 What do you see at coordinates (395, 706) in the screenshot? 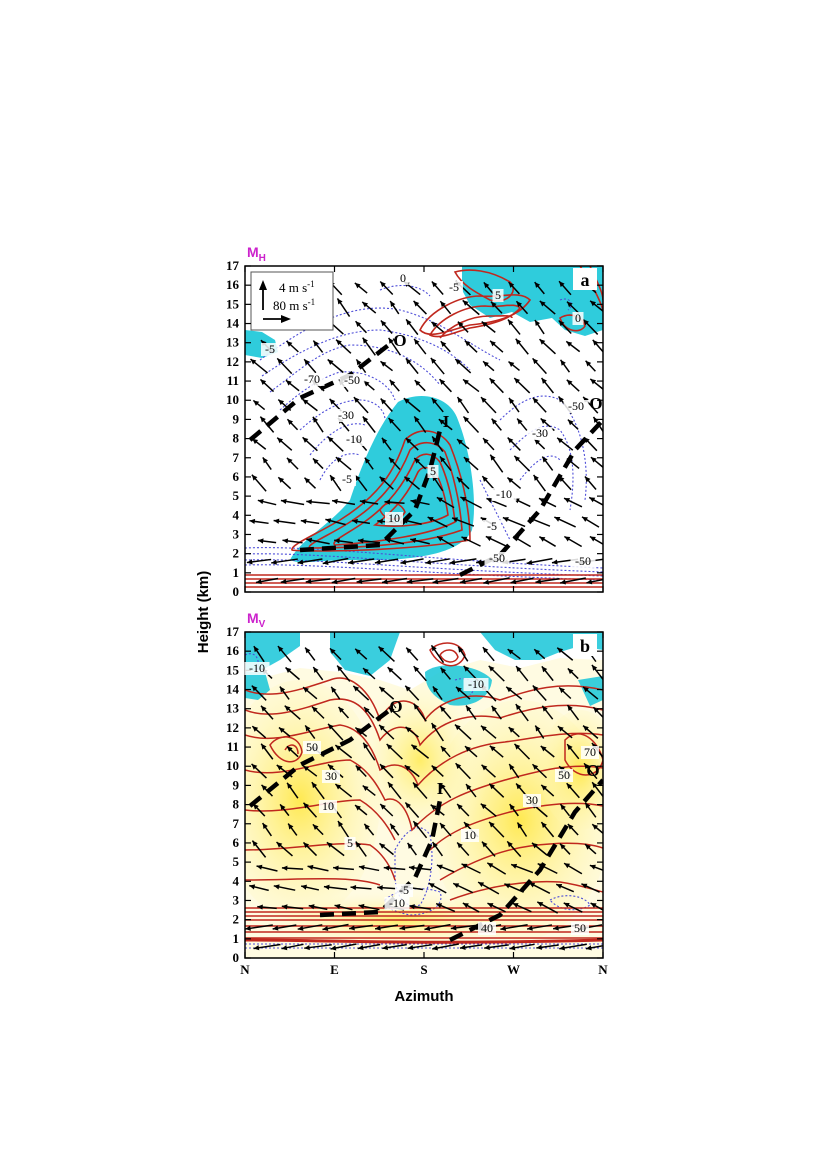
I see `panel-b-line-marker: O` at bounding box center [395, 706].